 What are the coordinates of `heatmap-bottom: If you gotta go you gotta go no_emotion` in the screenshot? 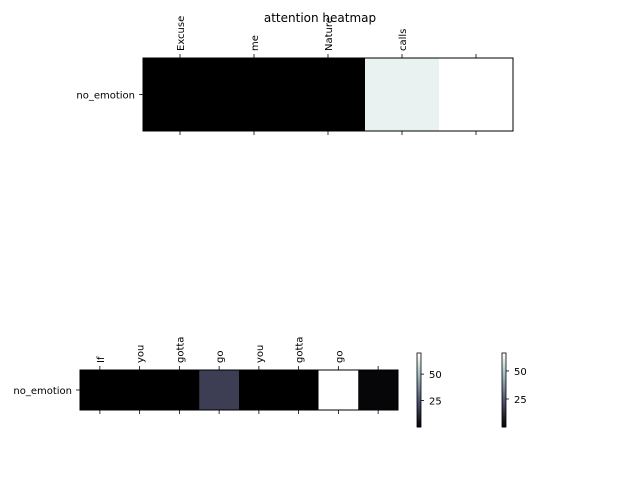 It's located at (206, 375).